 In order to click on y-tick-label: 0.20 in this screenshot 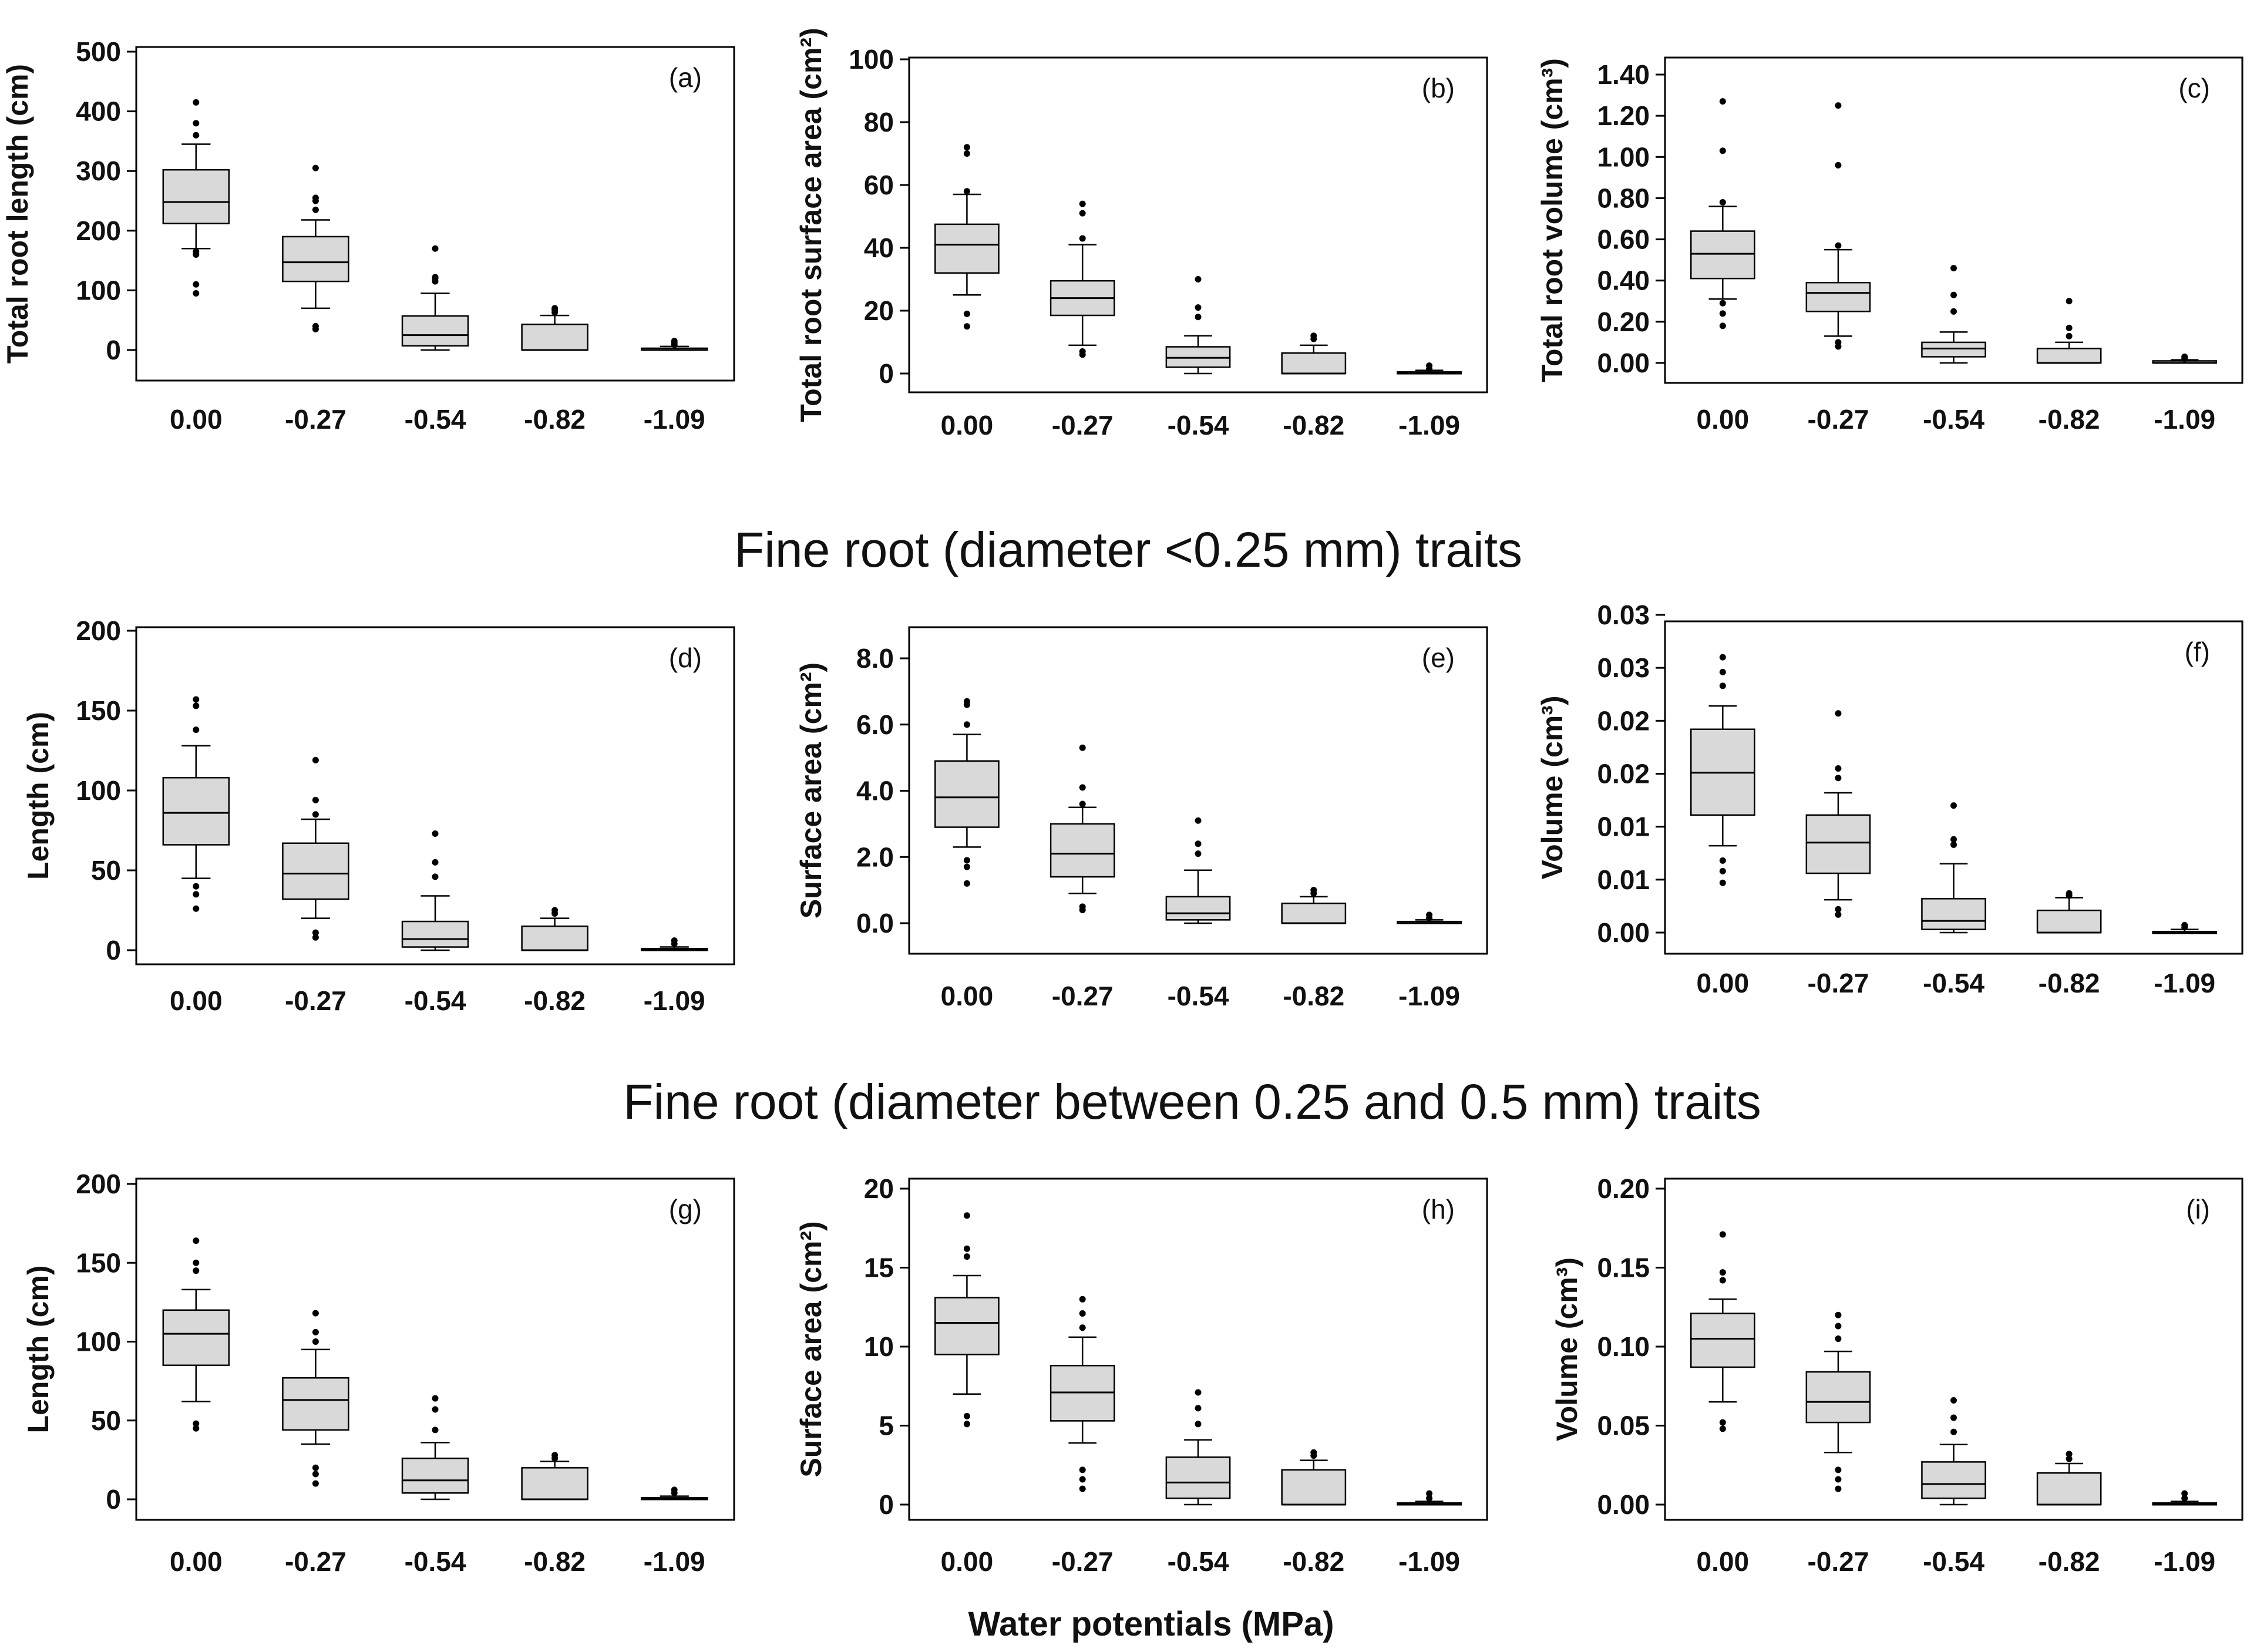, I will do `click(1624, 1188)`.